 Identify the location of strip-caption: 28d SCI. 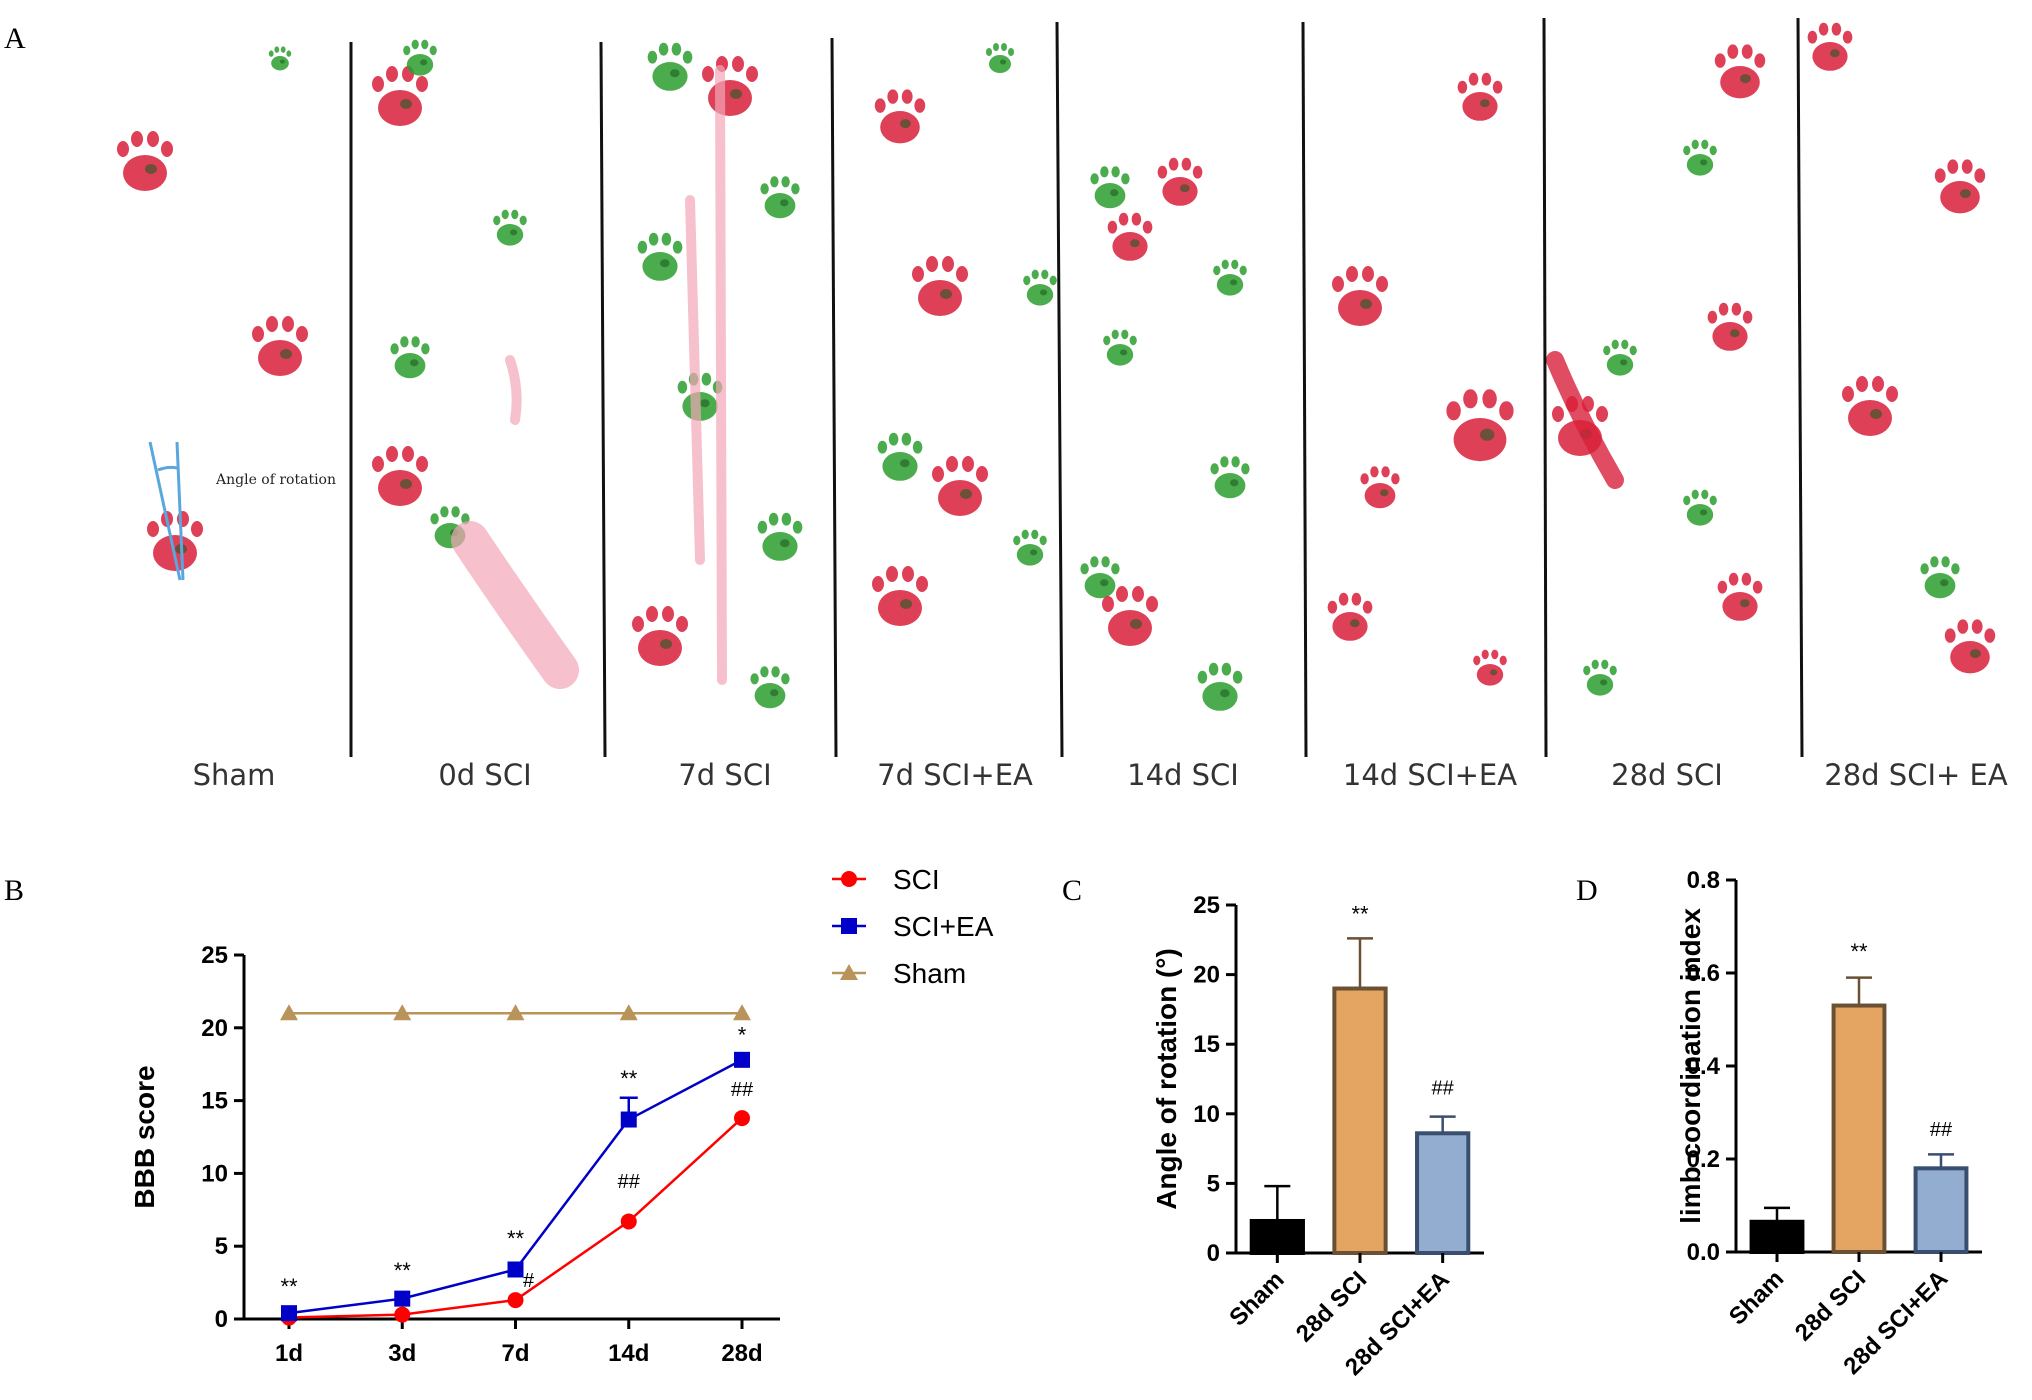
(1667, 775).